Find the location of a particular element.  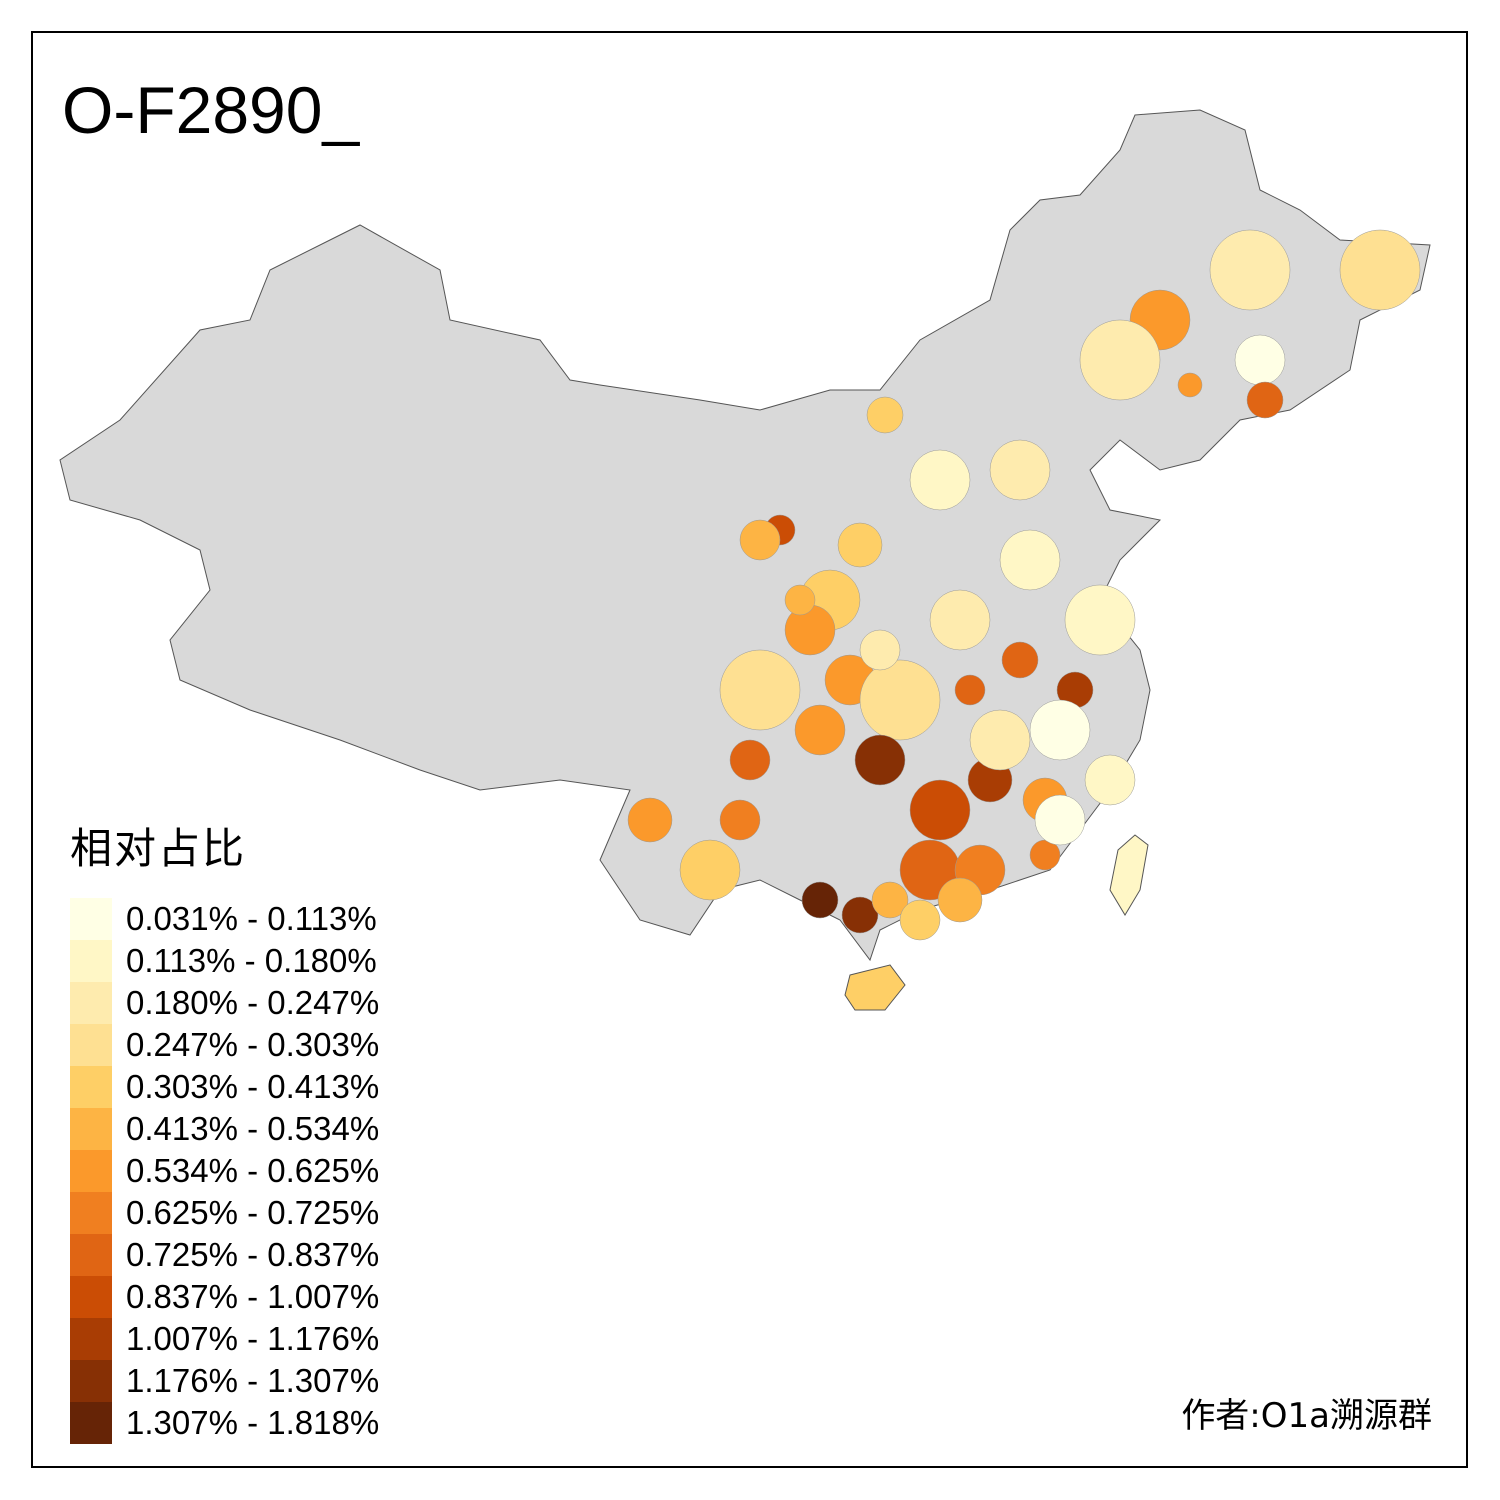

legend-item: 0.113% - 0.180% is located at coordinates (224, 961).